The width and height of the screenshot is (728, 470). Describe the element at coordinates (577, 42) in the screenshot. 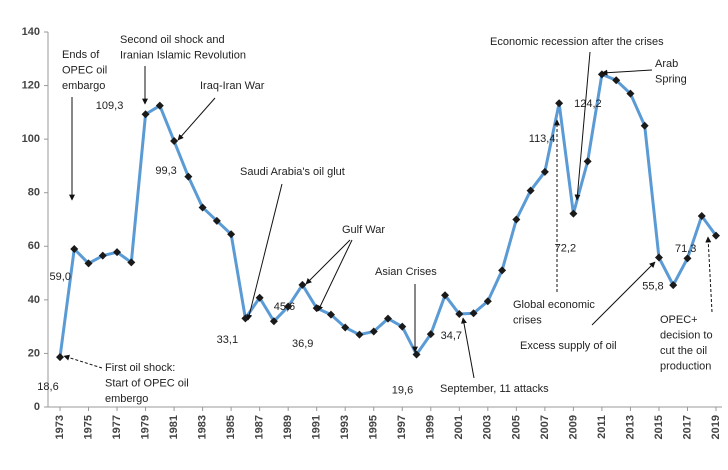

I see `annotation: Economic recession after the crises` at that location.